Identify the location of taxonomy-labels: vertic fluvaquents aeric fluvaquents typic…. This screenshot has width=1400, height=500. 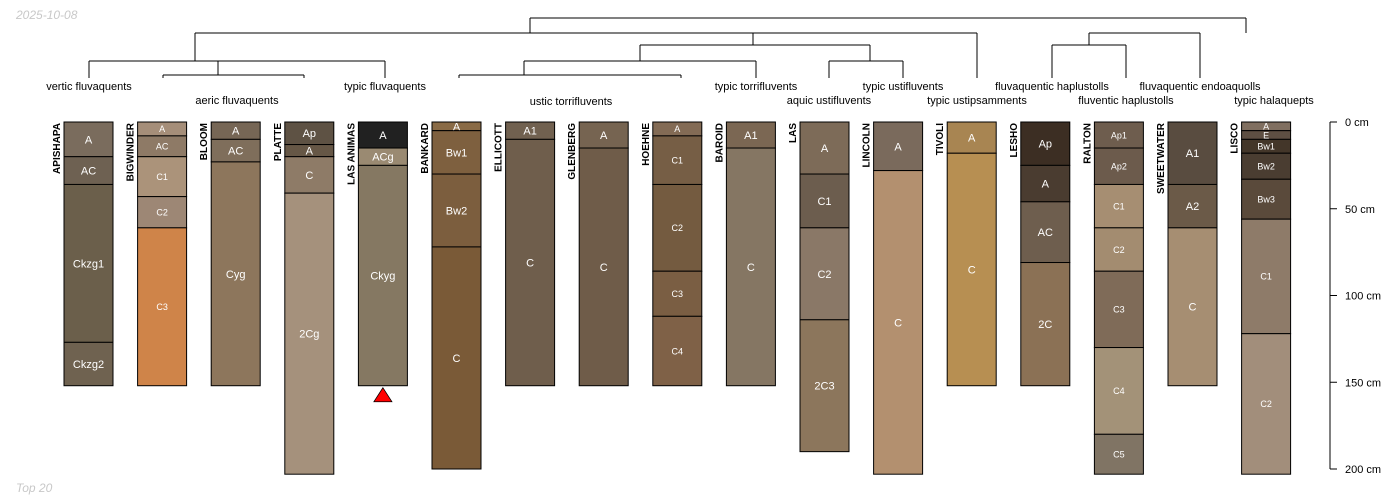
(680, 94).